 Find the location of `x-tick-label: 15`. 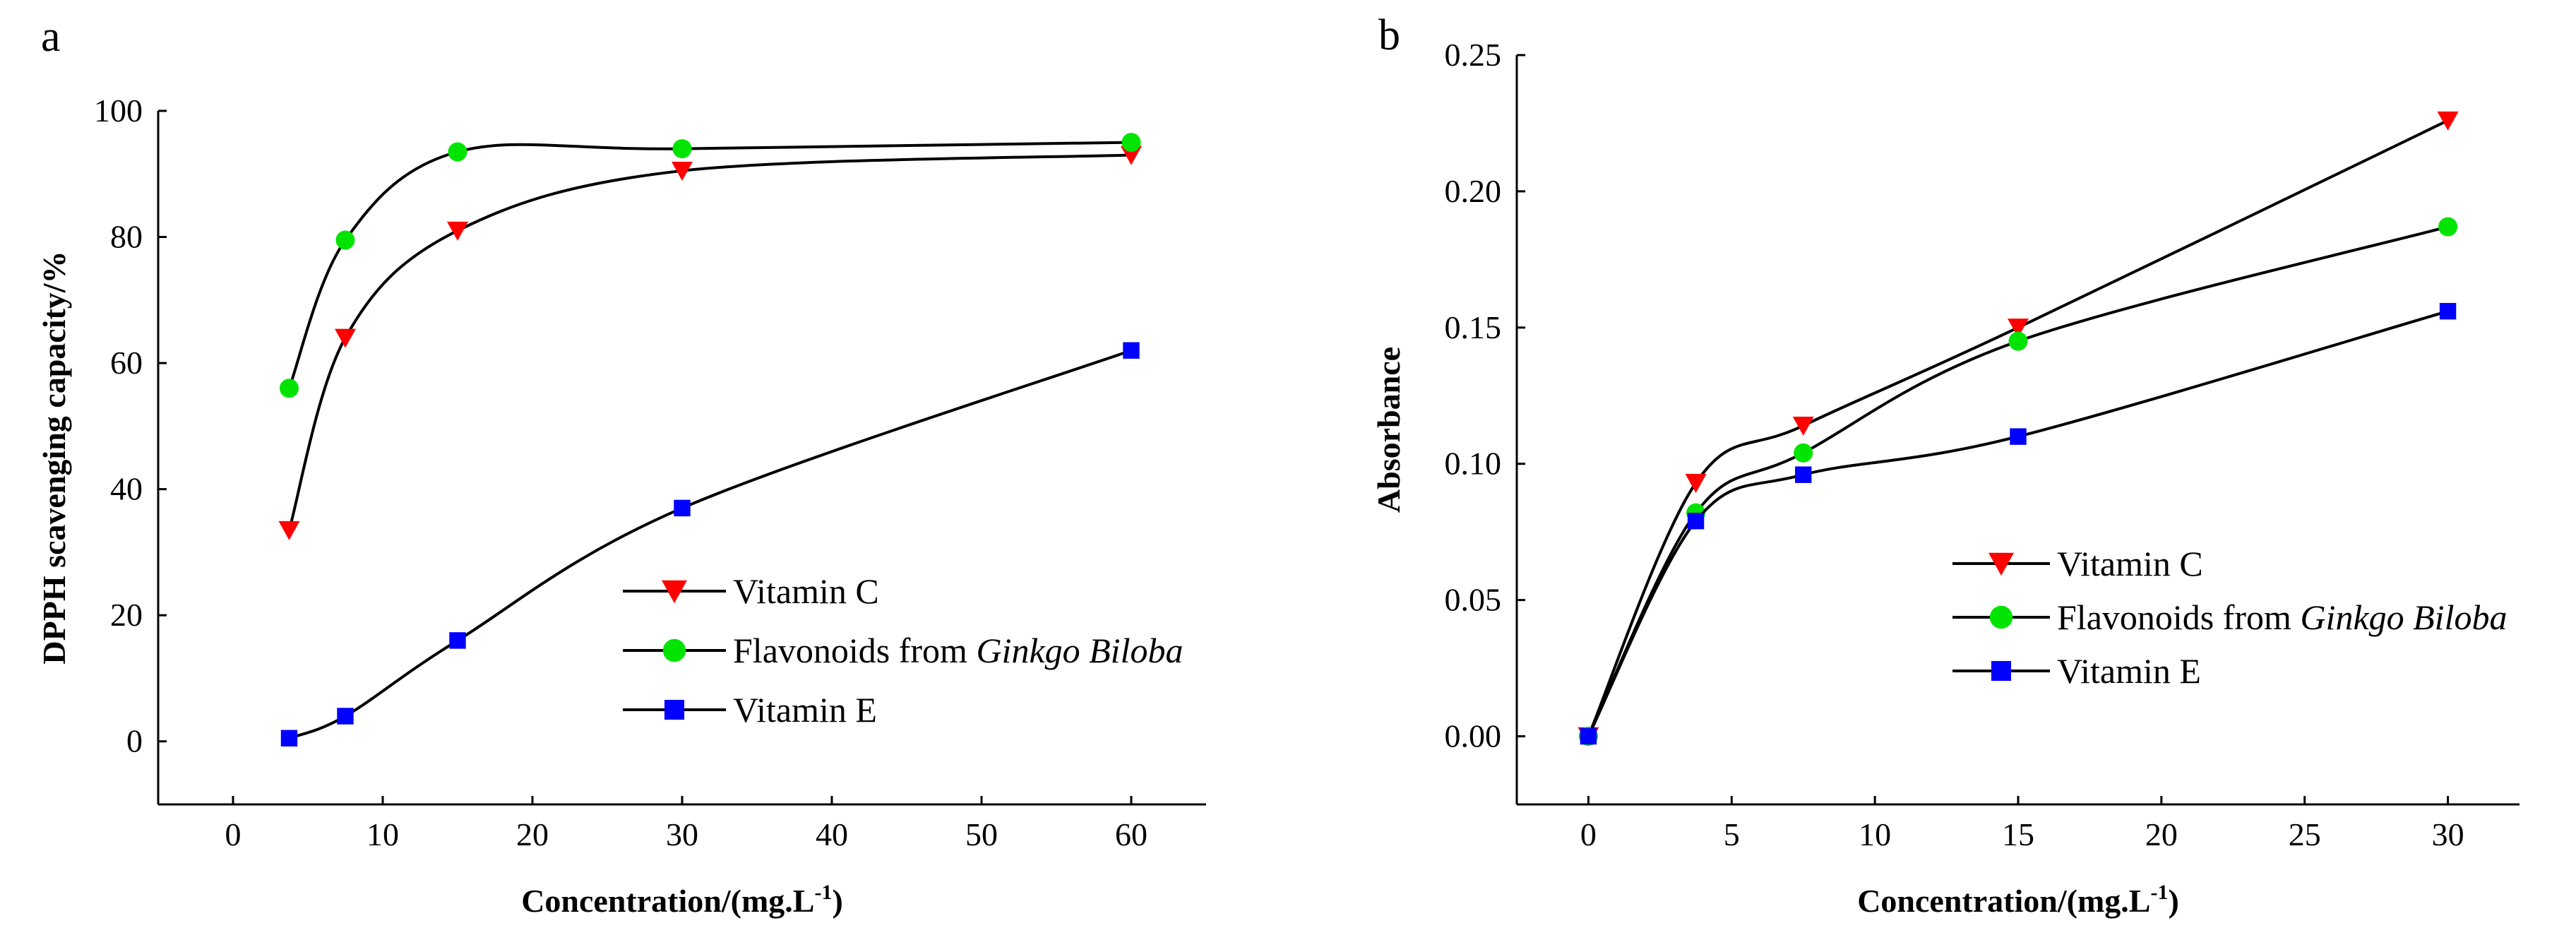

x-tick-label: 15 is located at coordinates (2018, 834).